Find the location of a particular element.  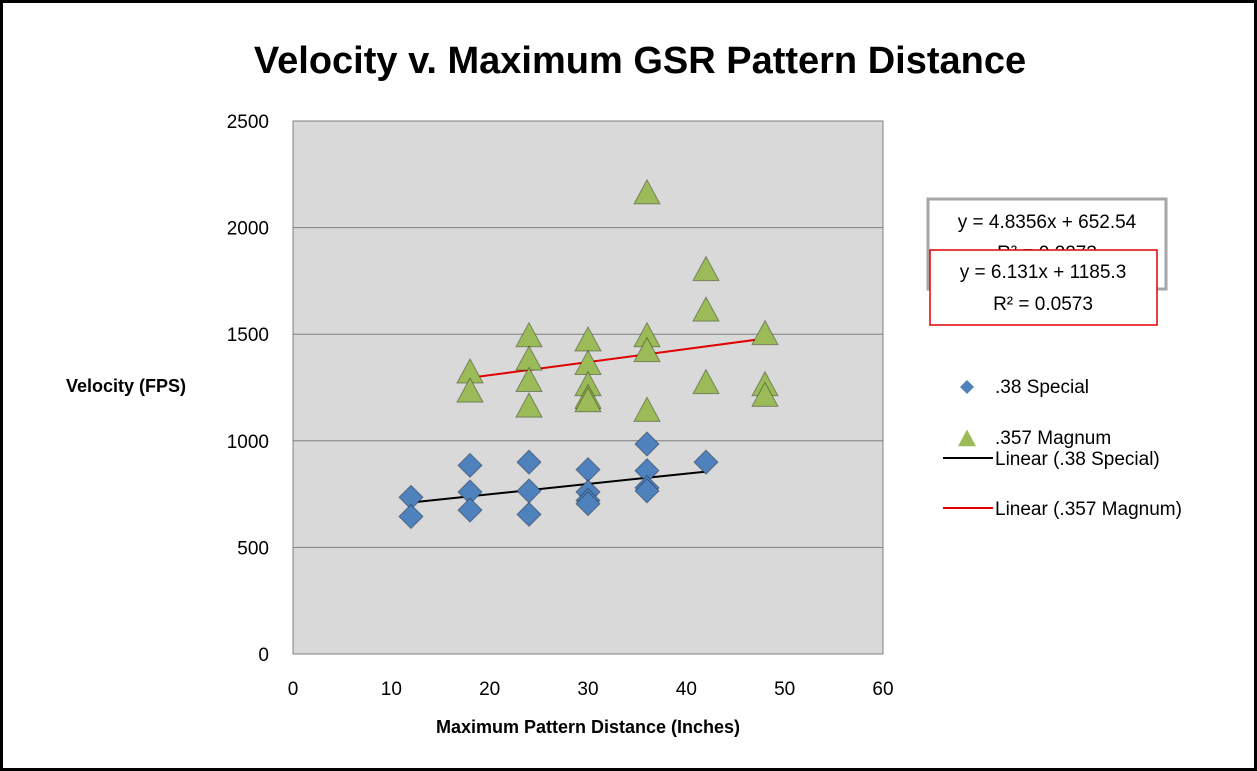

legend-label-linear-38: Linear (.38 Special) is located at coordinates (1077, 459).